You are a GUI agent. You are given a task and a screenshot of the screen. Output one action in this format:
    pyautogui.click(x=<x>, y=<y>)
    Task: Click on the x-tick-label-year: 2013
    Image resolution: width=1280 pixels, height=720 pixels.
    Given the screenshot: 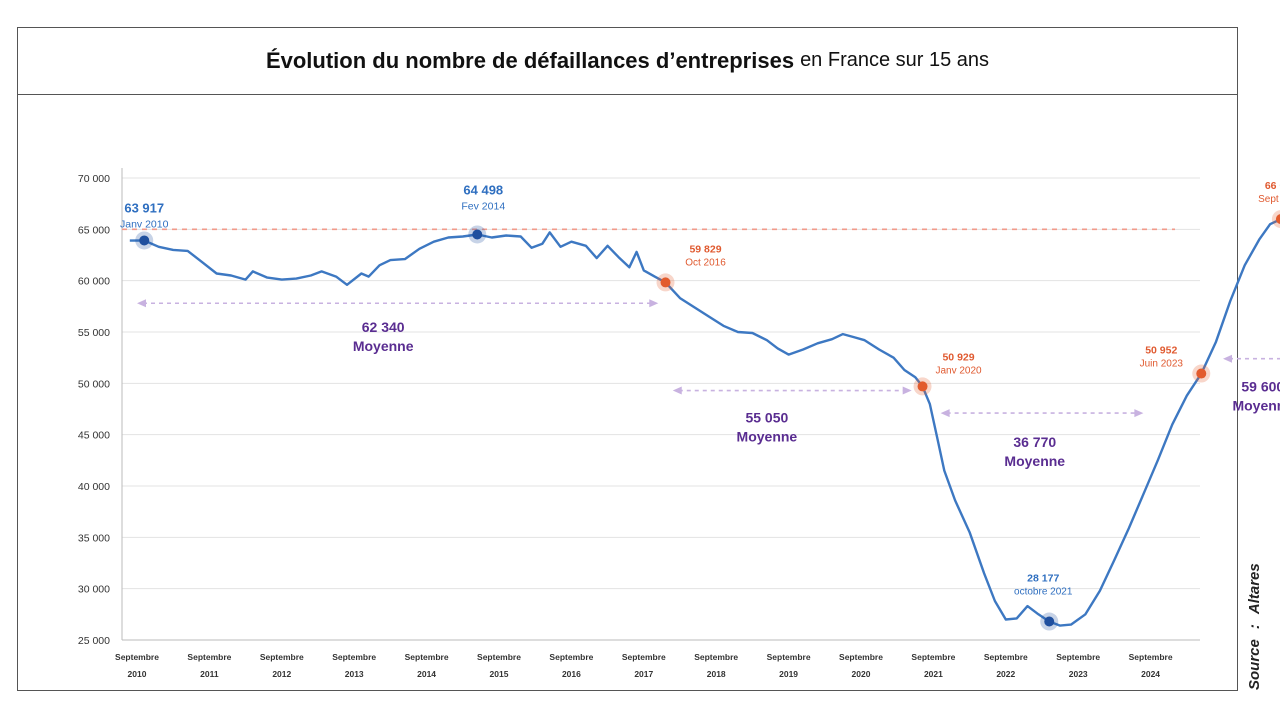 What is the action you would take?
    pyautogui.click(x=354, y=674)
    